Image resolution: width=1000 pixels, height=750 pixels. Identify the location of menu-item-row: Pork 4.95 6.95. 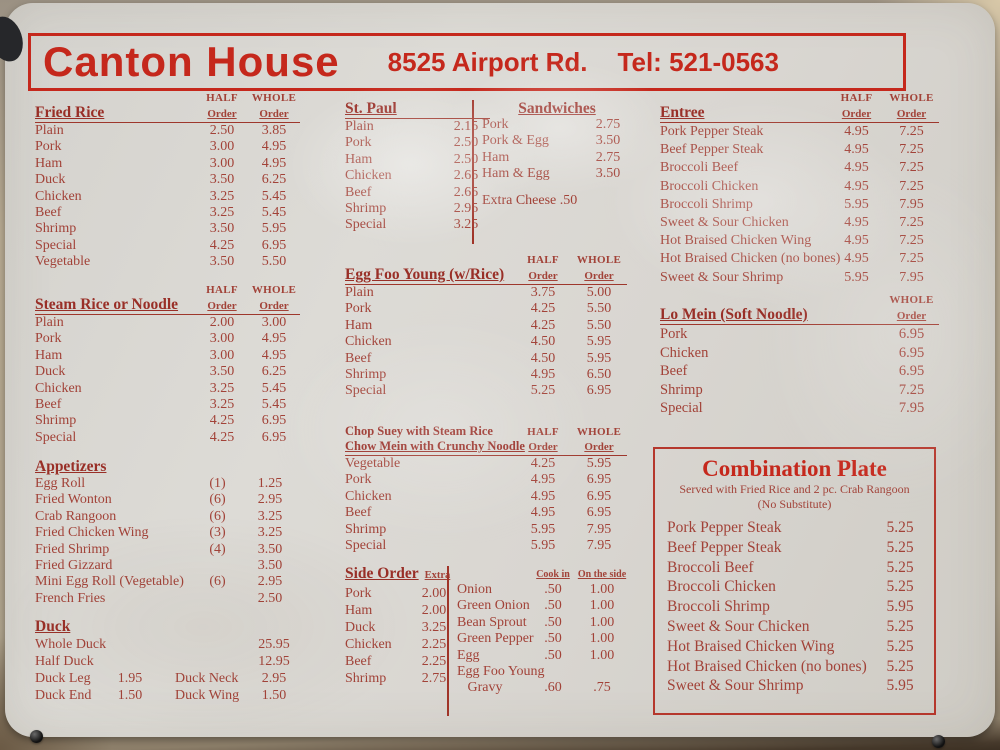
(486, 480).